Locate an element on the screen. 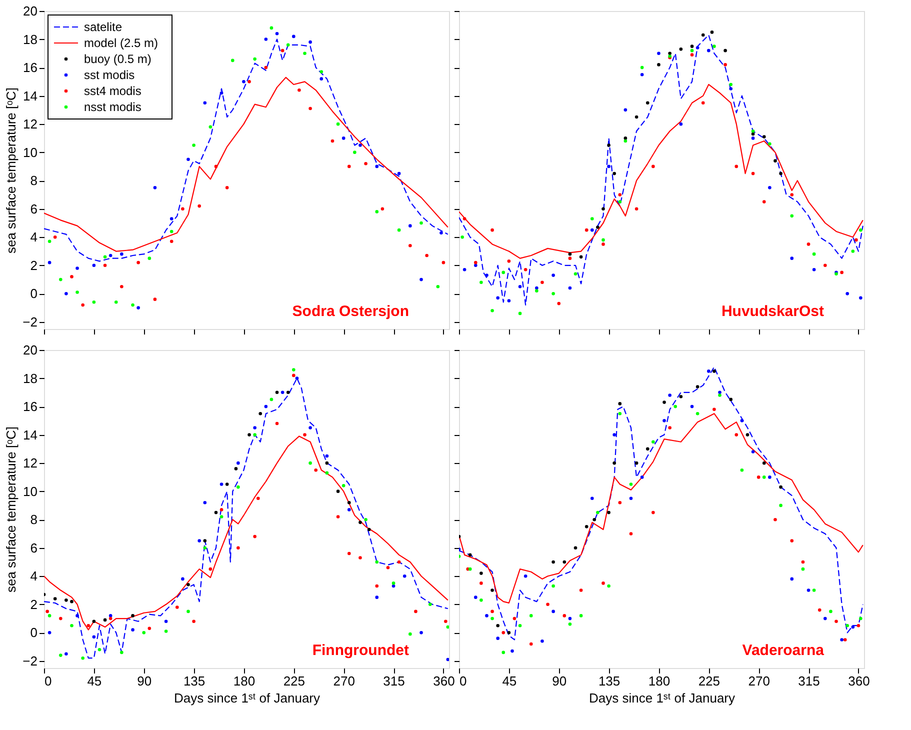  legend-label: model (2.5 m) is located at coordinates (121, 43).